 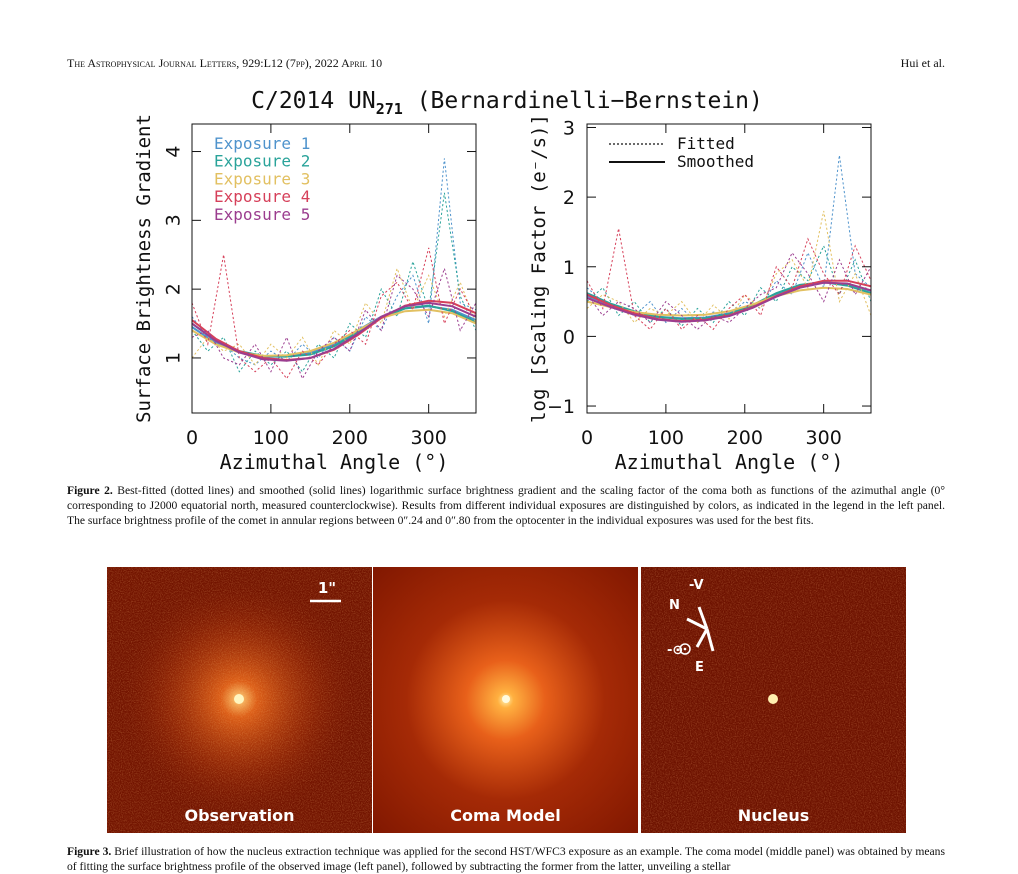 I want to click on compass-sun: -⊙, so click(x=675, y=650).